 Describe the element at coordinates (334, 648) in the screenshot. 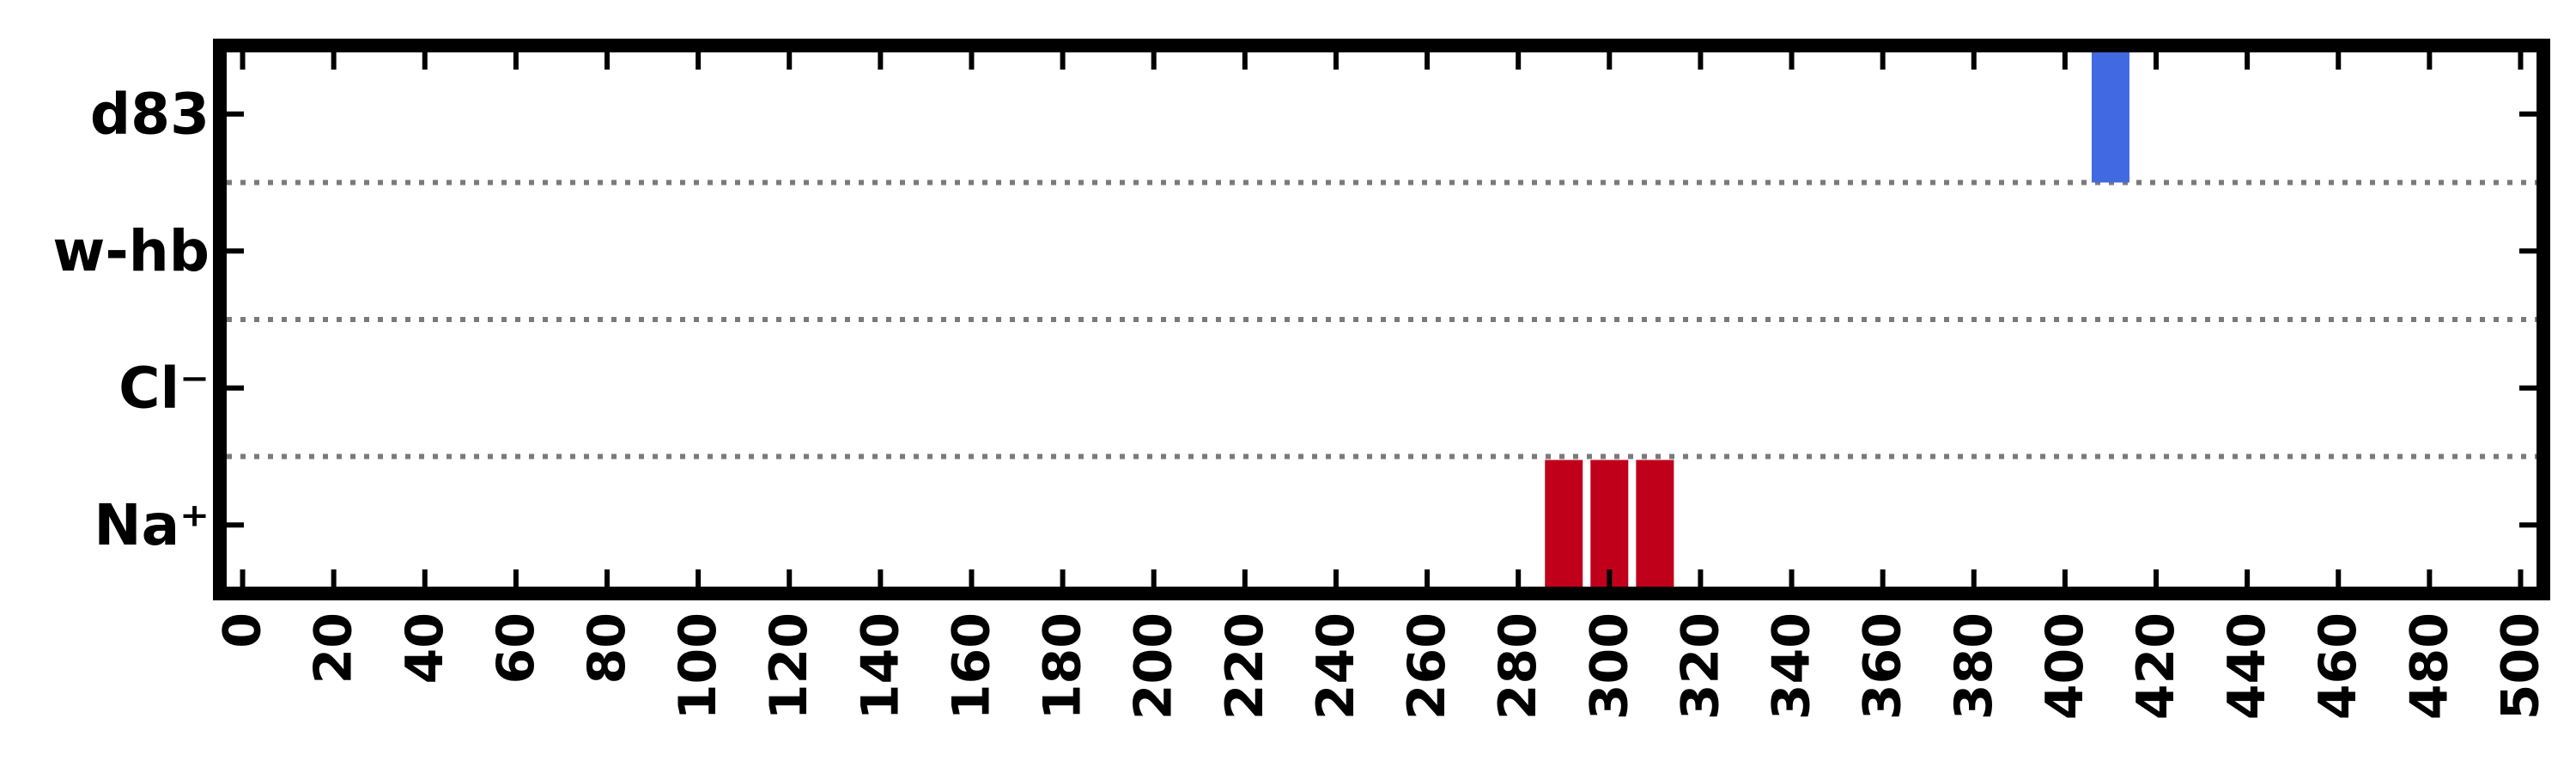

I see `x-tick-label: 20` at that location.